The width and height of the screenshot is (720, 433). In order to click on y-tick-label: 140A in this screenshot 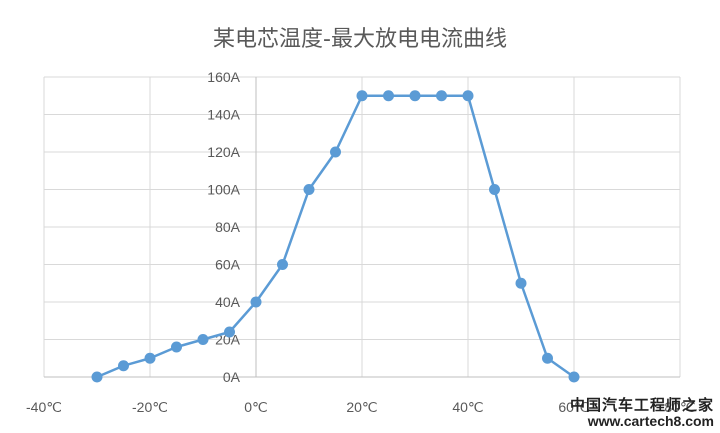, I will do `click(223, 115)`.